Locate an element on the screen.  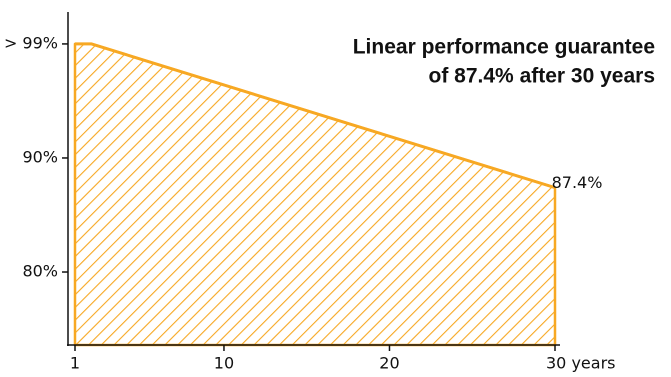
chart-title: of 87.4% after 30 years is located at coordinates (542, 76).